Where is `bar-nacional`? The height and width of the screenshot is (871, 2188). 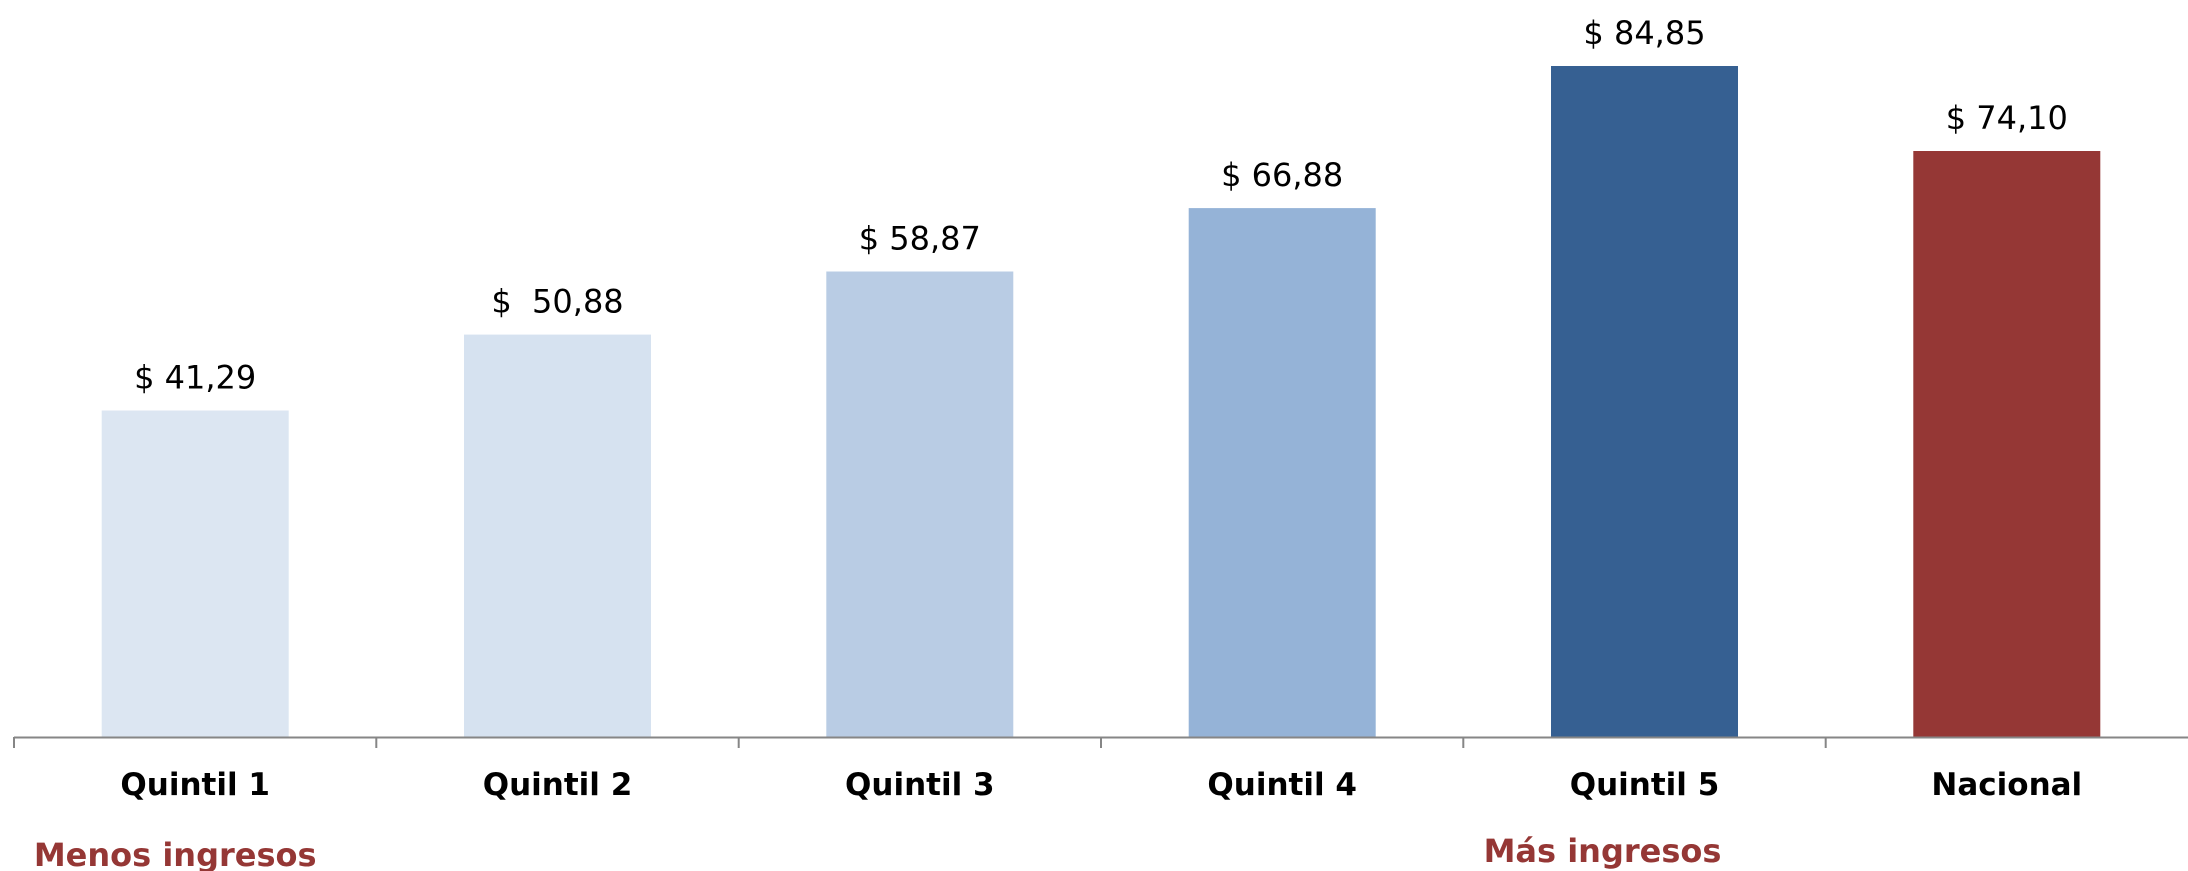 bar-nacional is located at coordinates (2007, 444).